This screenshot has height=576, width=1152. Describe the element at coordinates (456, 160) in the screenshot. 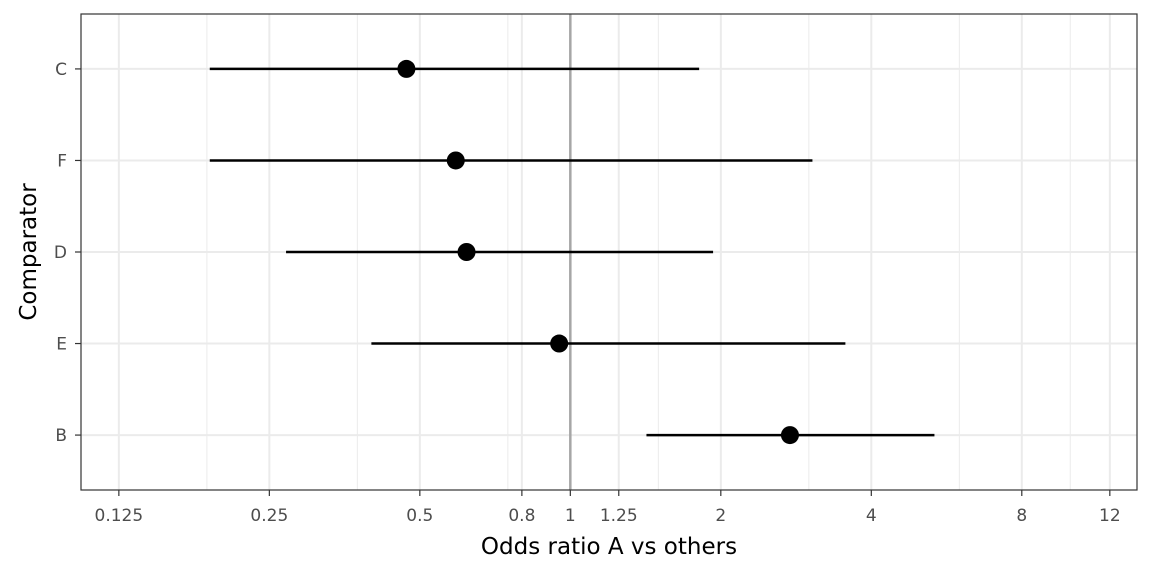

I see `estimate-point-F` at that location.